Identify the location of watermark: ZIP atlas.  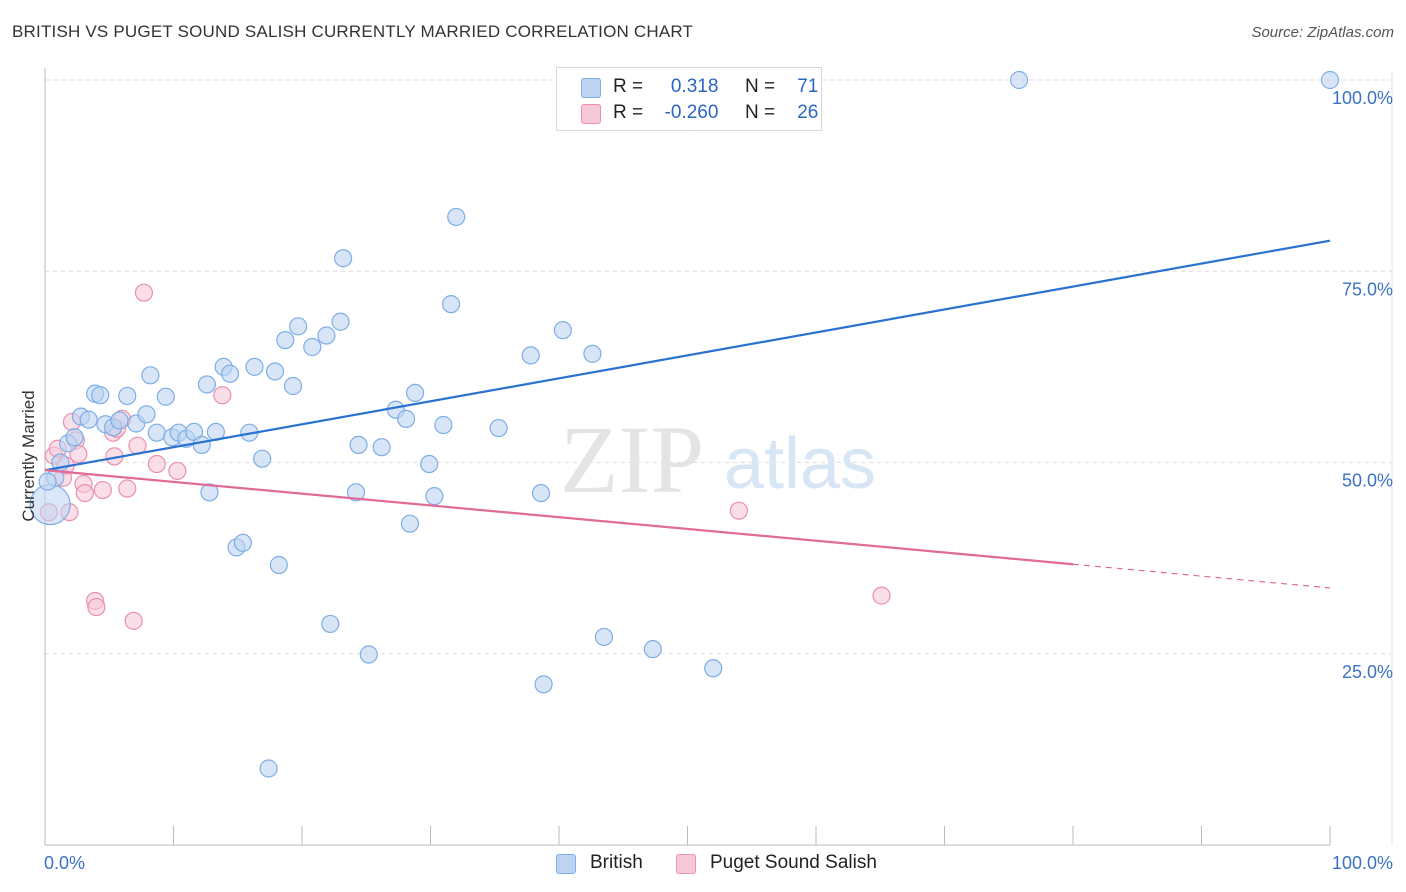
(718, 459).